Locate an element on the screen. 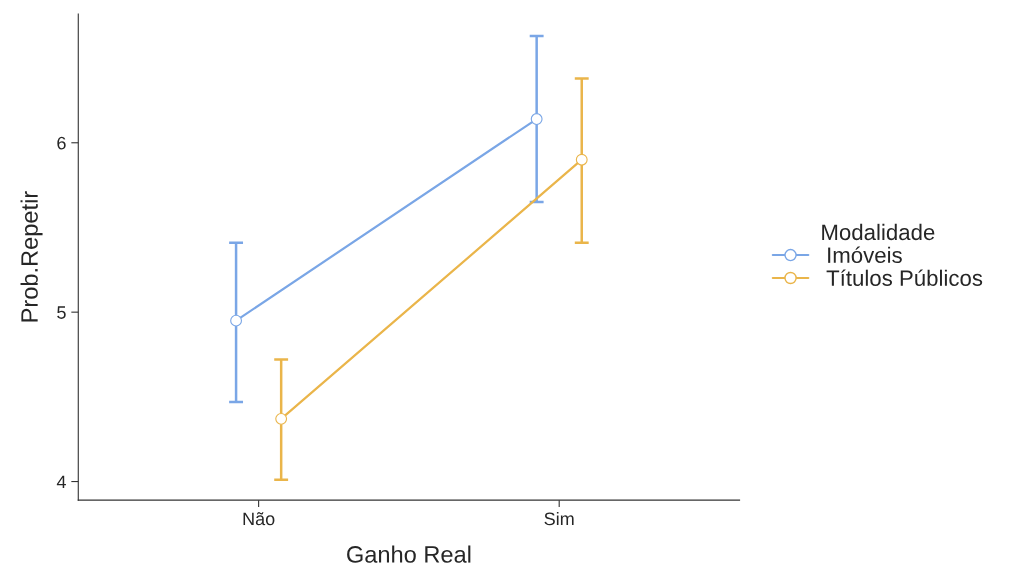 The width and height of the screenshot is (1030, 585). legend-title: Modalidade is located at coordinates (878, 232).